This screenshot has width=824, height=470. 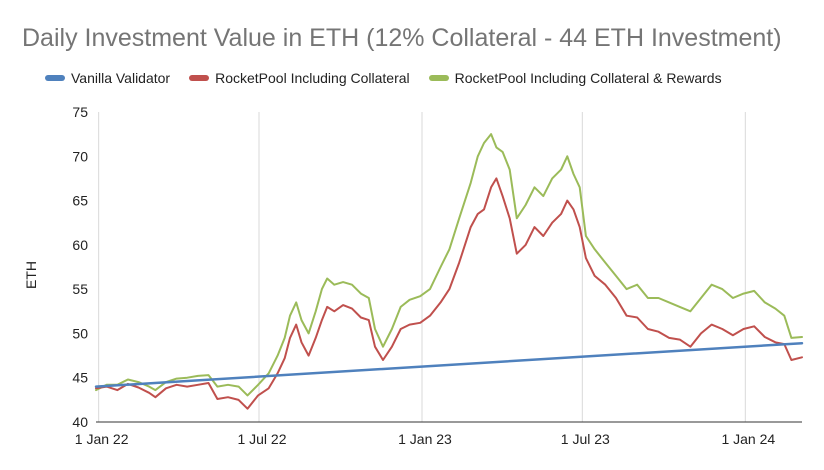 I want to click on y-tick-label: 55, so click(x=80, y=289).